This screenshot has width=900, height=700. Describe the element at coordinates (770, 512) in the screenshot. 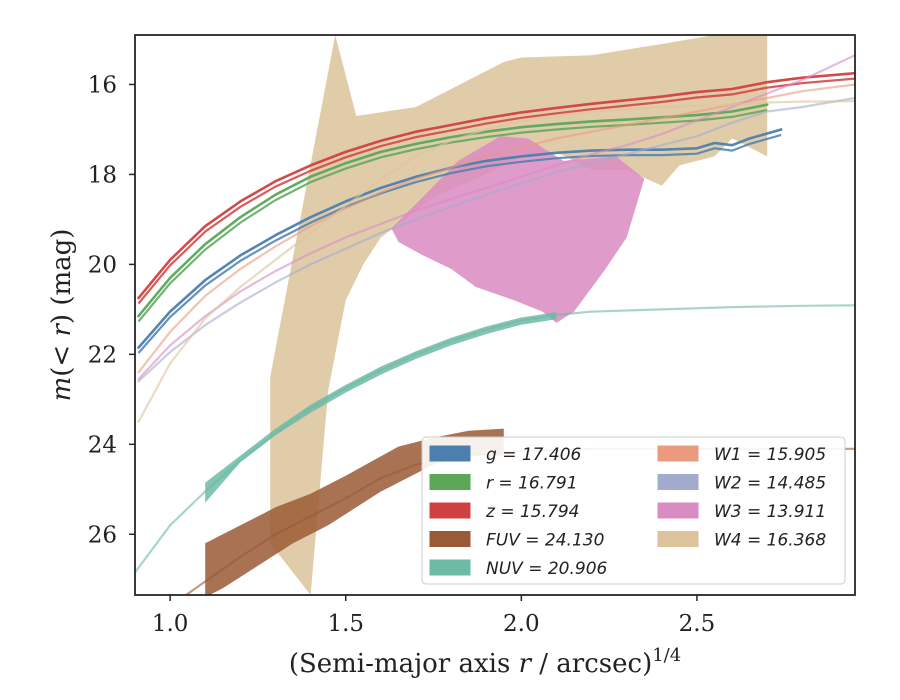

I see `legend-label: W3 = 13.911` at that location.